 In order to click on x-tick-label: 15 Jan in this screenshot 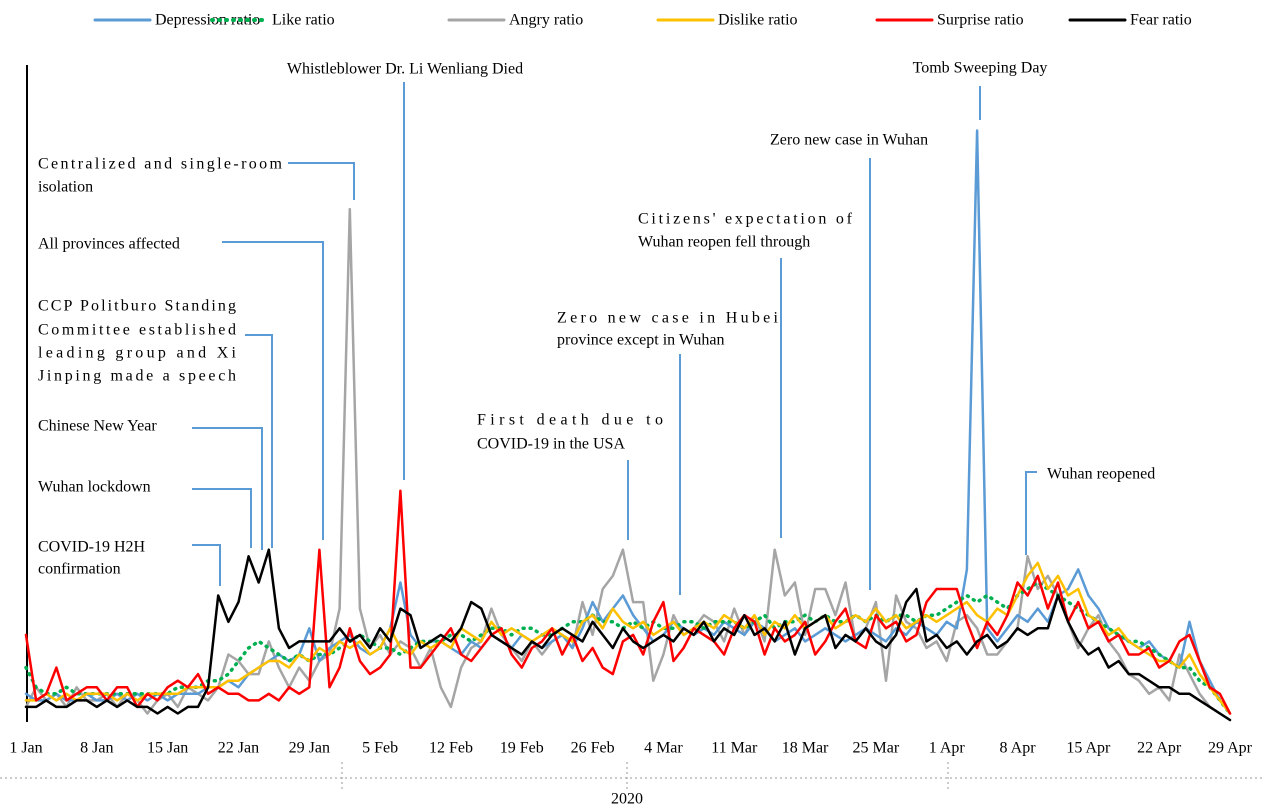, I will do `click(167, 748)`.